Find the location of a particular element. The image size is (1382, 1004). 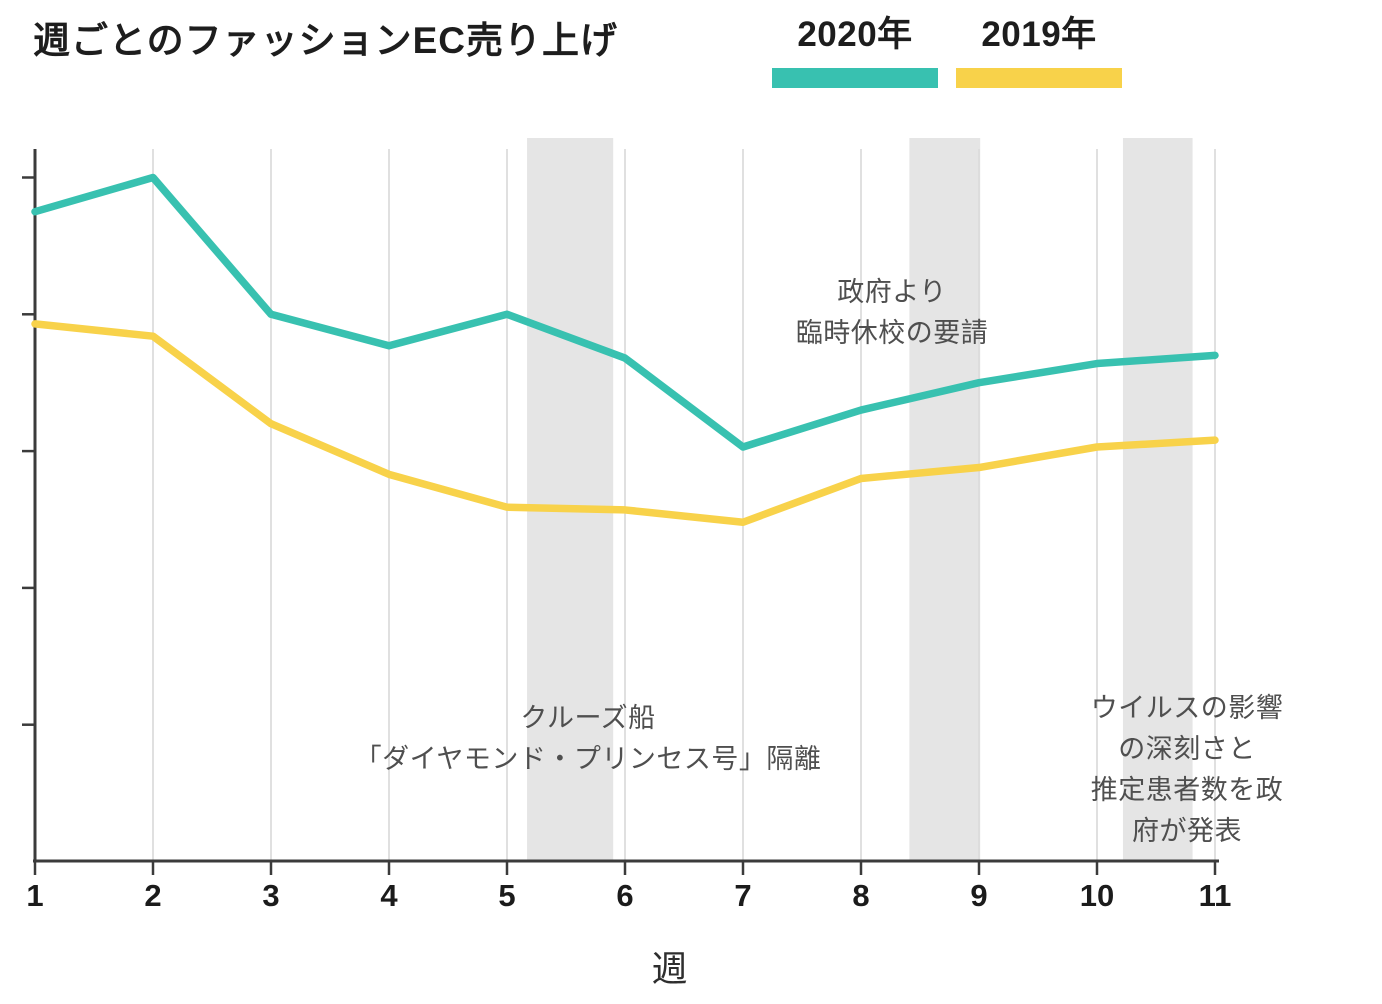

x-tick-label-6: 6 is located at coordinates (624, 895).